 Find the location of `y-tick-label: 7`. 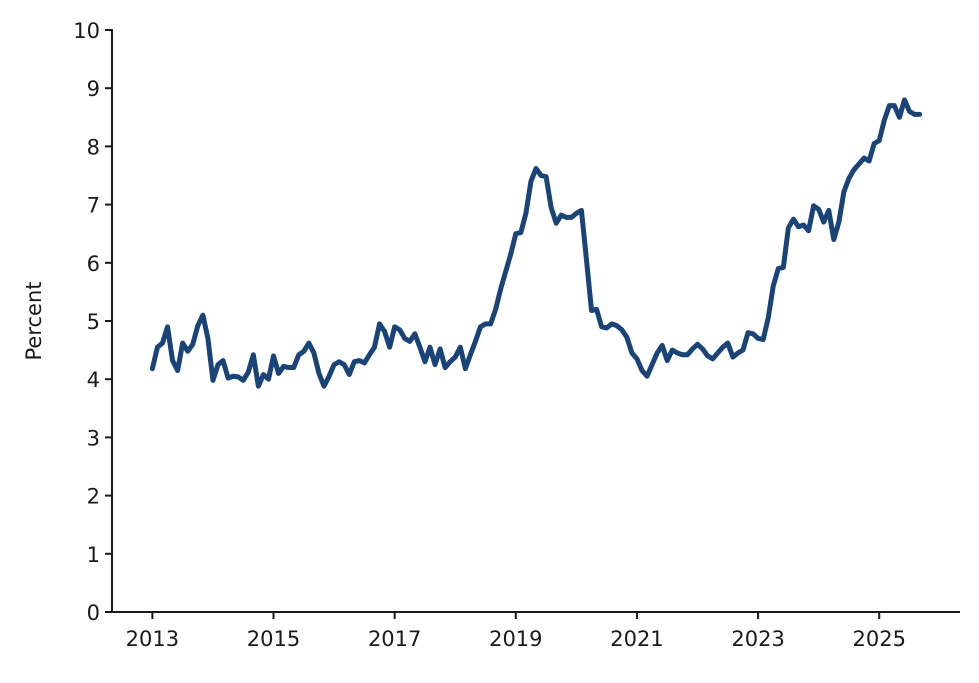

y-tick-label: 7 is located at coordinates (93, 206).